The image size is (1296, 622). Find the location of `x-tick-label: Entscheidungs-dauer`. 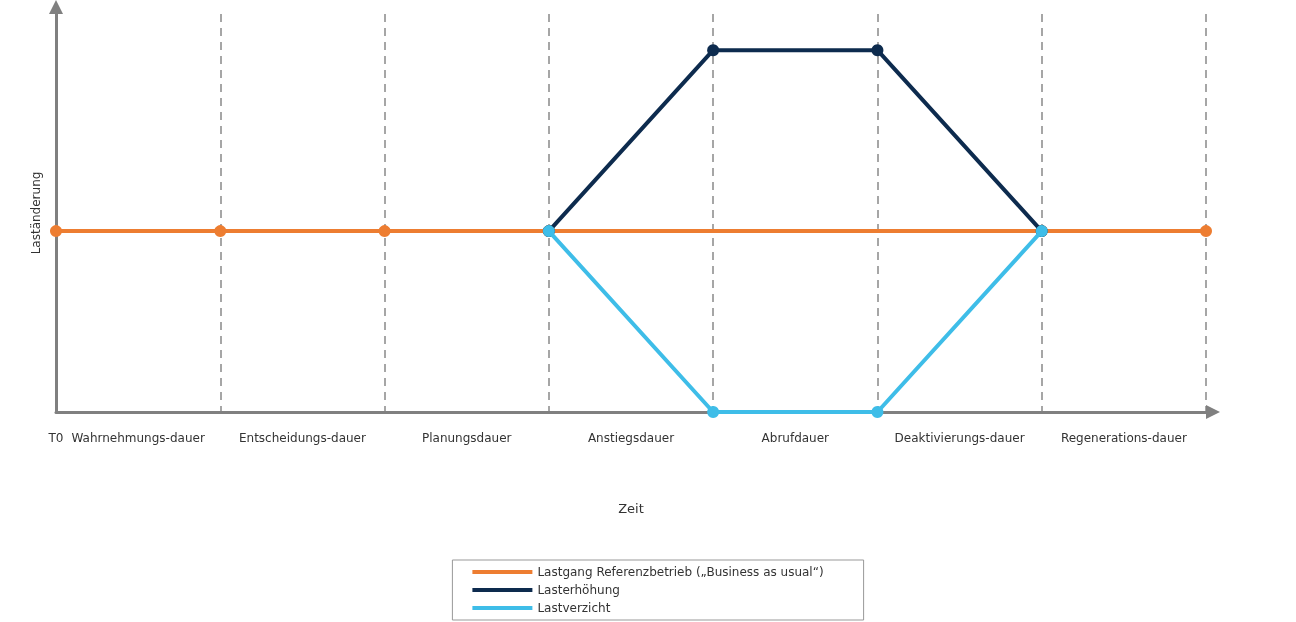

x-tick-label: Entscheidungs-dauer is located at coordinates (302, 438).